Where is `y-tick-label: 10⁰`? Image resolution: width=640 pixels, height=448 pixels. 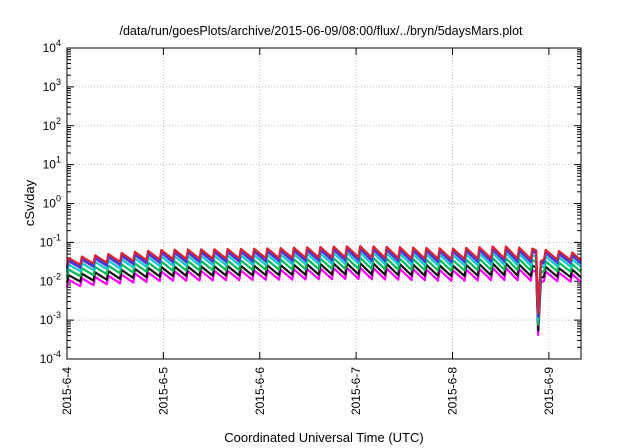
y-tick-label: 10⁰ is located at coordinates (52, 202).